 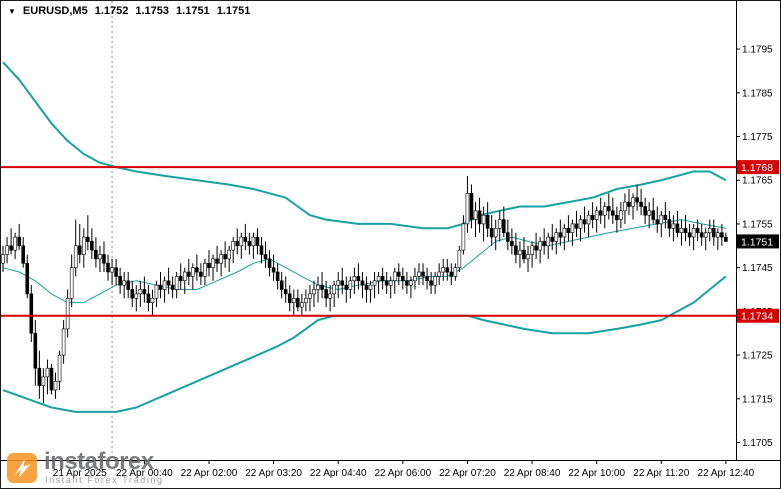 I want to click on svg-text: 22 Apr 07:20, so click(x=467, y=473).